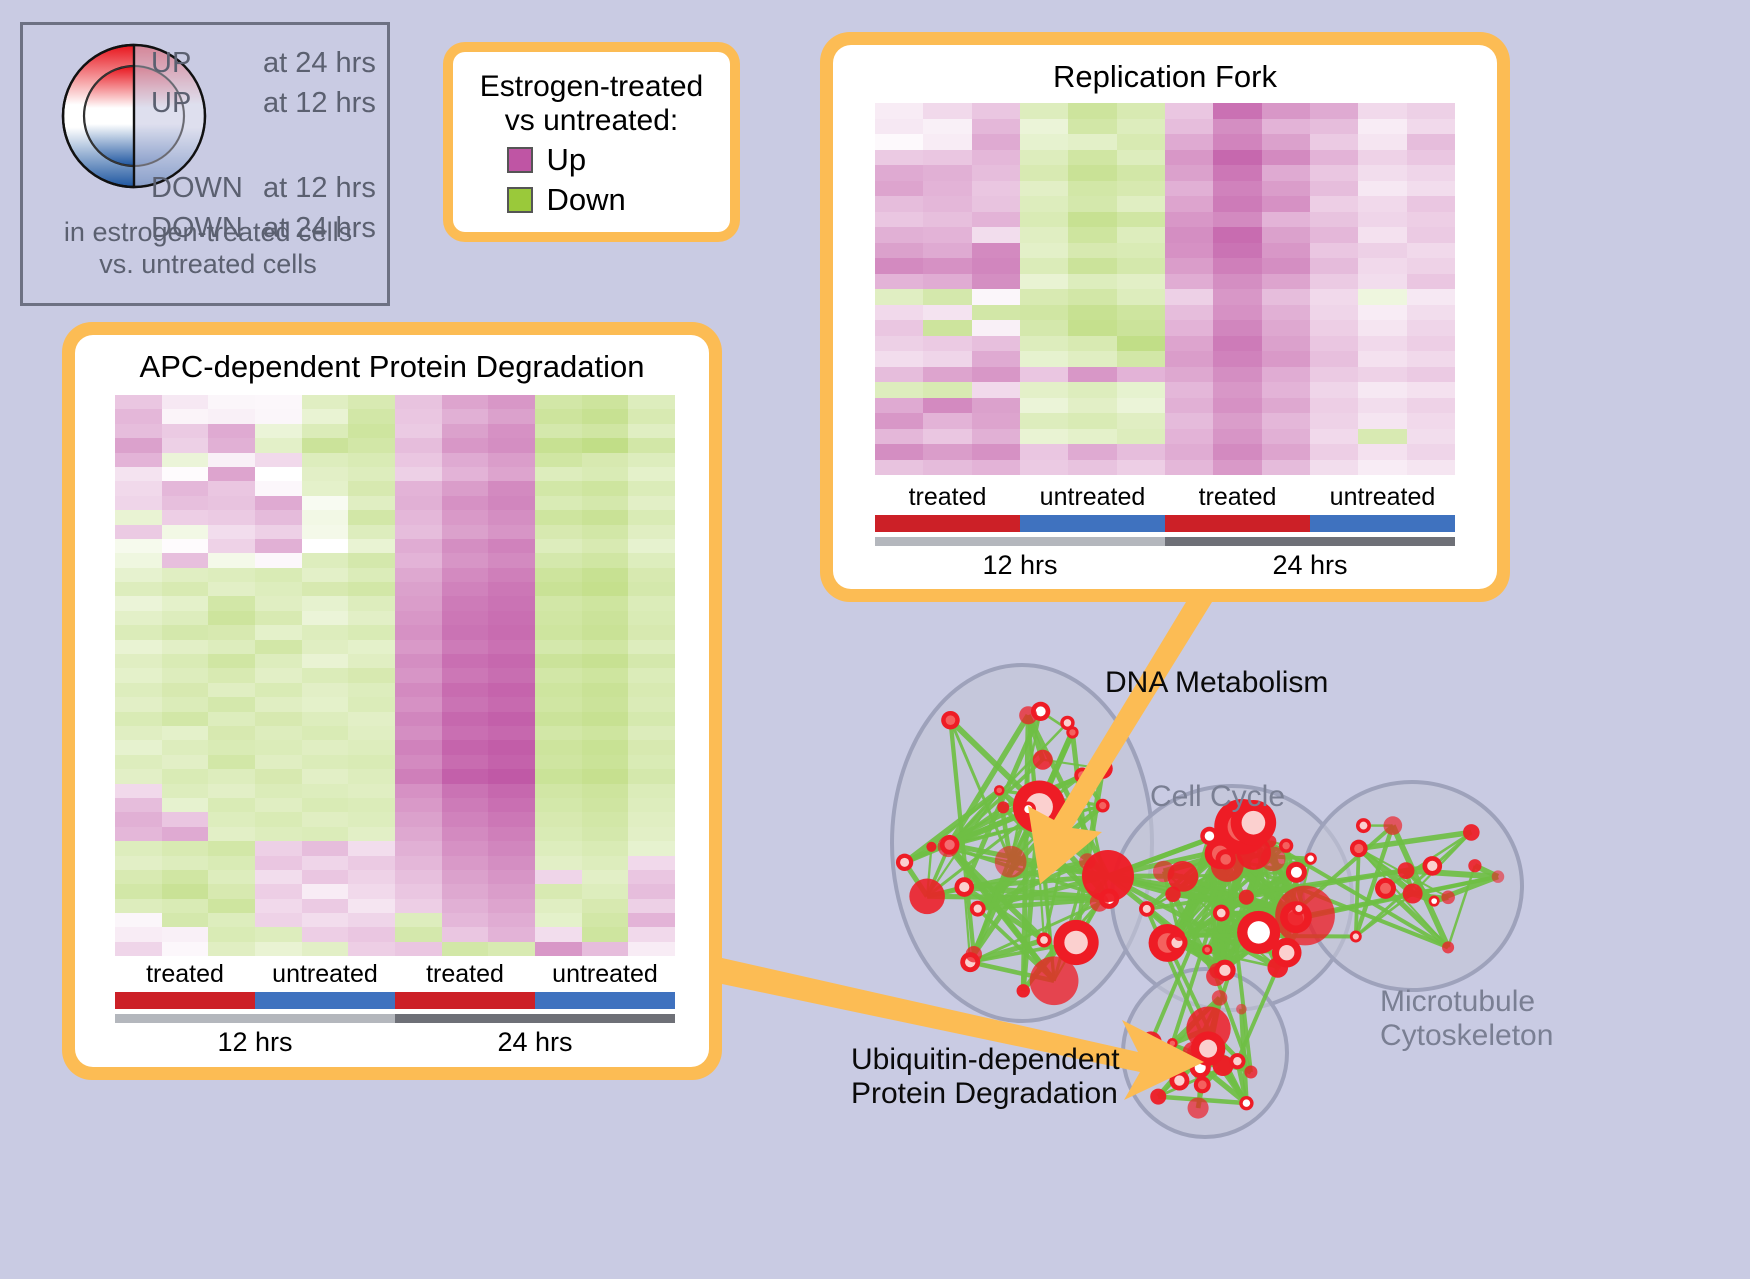 Image resolution: width=1750 pixels, height=1279 pixels. I want to click on network-edge, so click(1196, 874).